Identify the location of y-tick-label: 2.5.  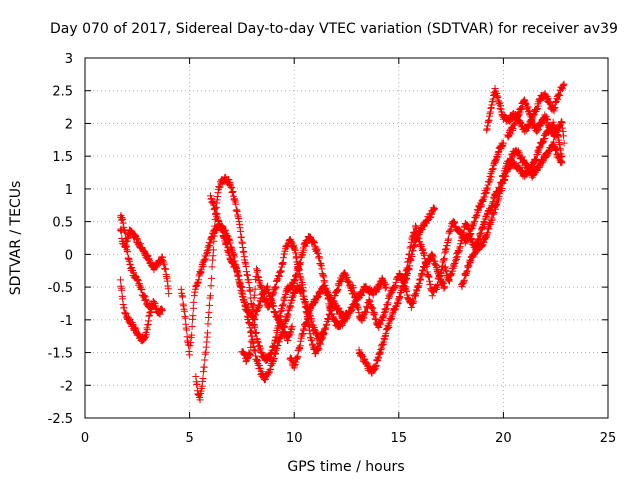
(62, 92).